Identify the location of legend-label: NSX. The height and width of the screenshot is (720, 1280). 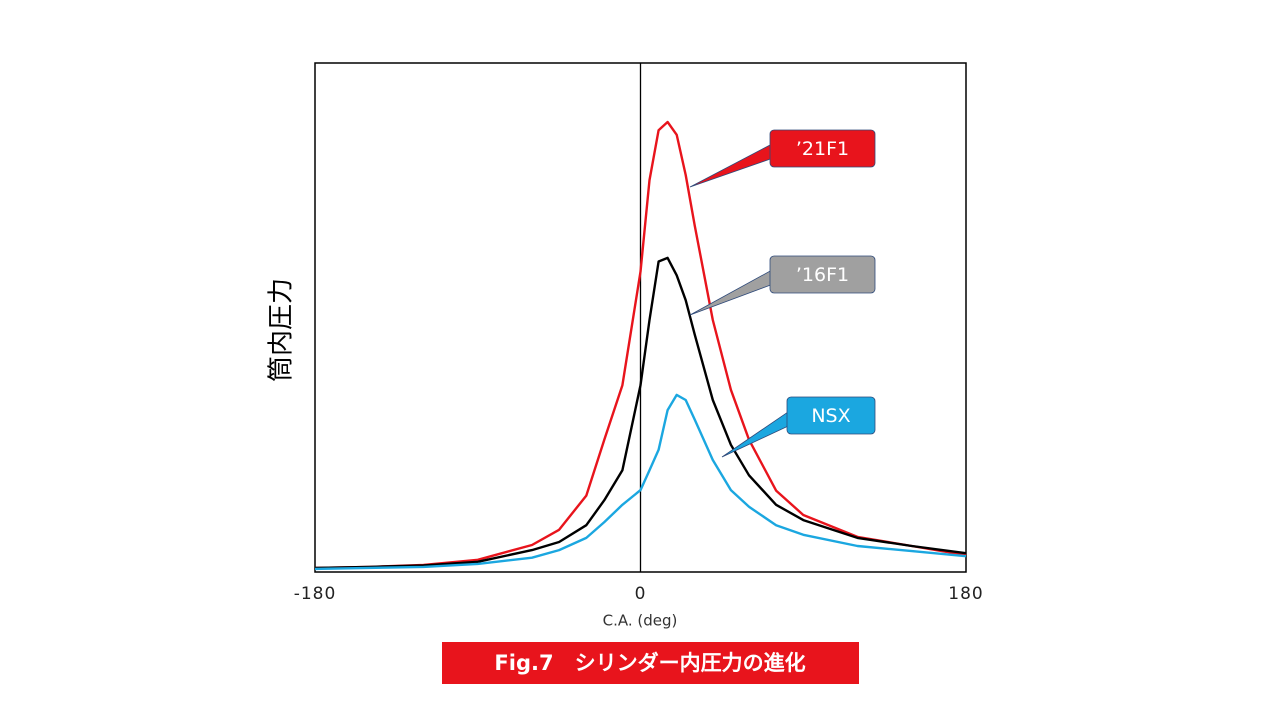
(830, 416).